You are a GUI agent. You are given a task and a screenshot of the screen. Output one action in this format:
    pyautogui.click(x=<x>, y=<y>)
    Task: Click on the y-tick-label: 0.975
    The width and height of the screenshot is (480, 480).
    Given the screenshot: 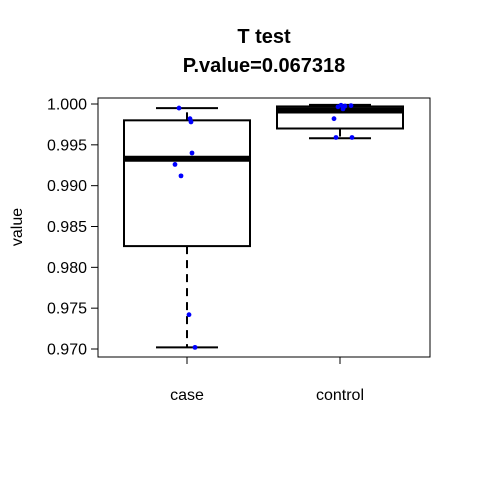 What is the action you would take?
    pyautogui.click(x=67, y=309)
    